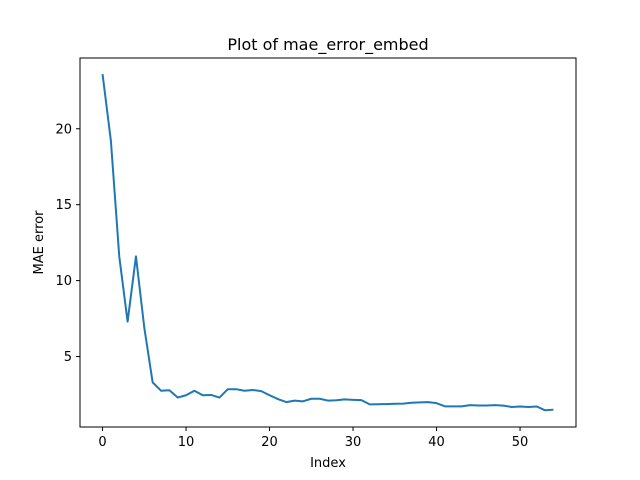  What do you see at coordinates (63, 129) in the screenshot?
I see `y-tick-label: 20` at bounding box center [63, 129].